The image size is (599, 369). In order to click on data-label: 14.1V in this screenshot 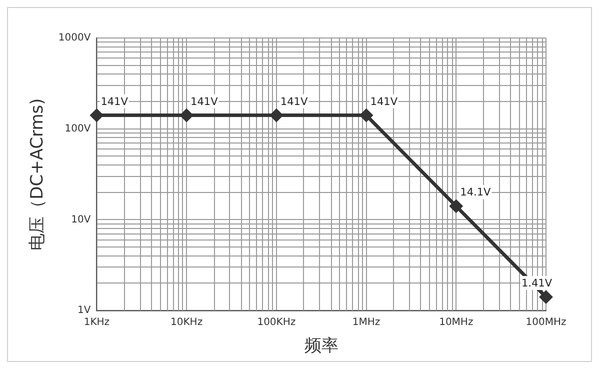, I will do `click(476, 192)`.